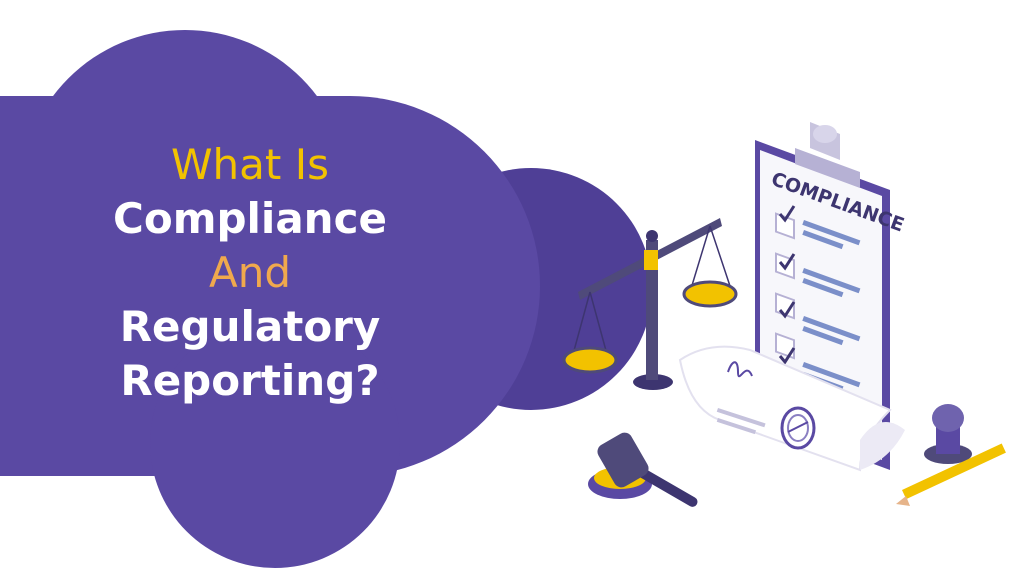 The image size is (1024, 577). Describe the element at coordinates (798, 428) in the screenshot. I see `seal-stamp-icon` at that location.